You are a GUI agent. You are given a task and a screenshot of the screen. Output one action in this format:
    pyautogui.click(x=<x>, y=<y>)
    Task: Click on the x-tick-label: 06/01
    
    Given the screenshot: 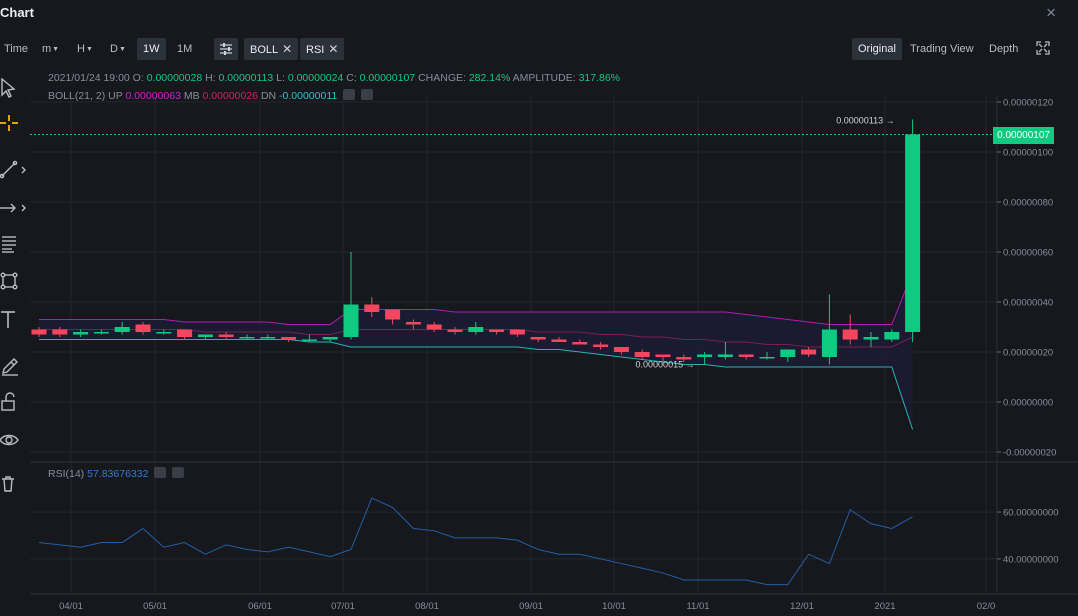 What is the action you would take?
    pyautogui.click(x=260, y=606)
    